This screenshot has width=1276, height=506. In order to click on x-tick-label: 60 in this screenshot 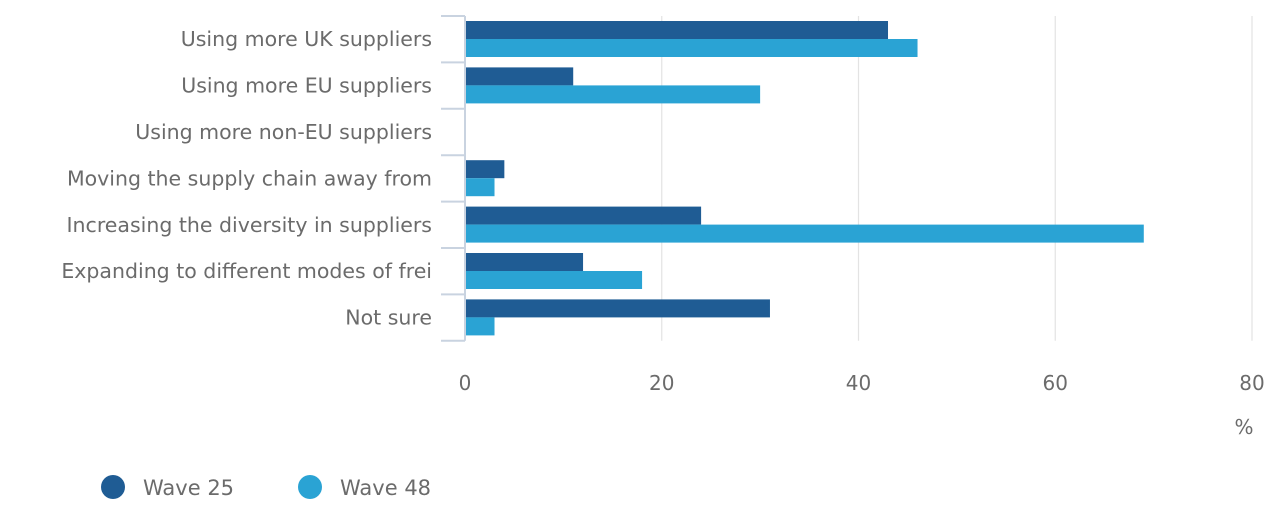, I will do `click(1055, 383)`.